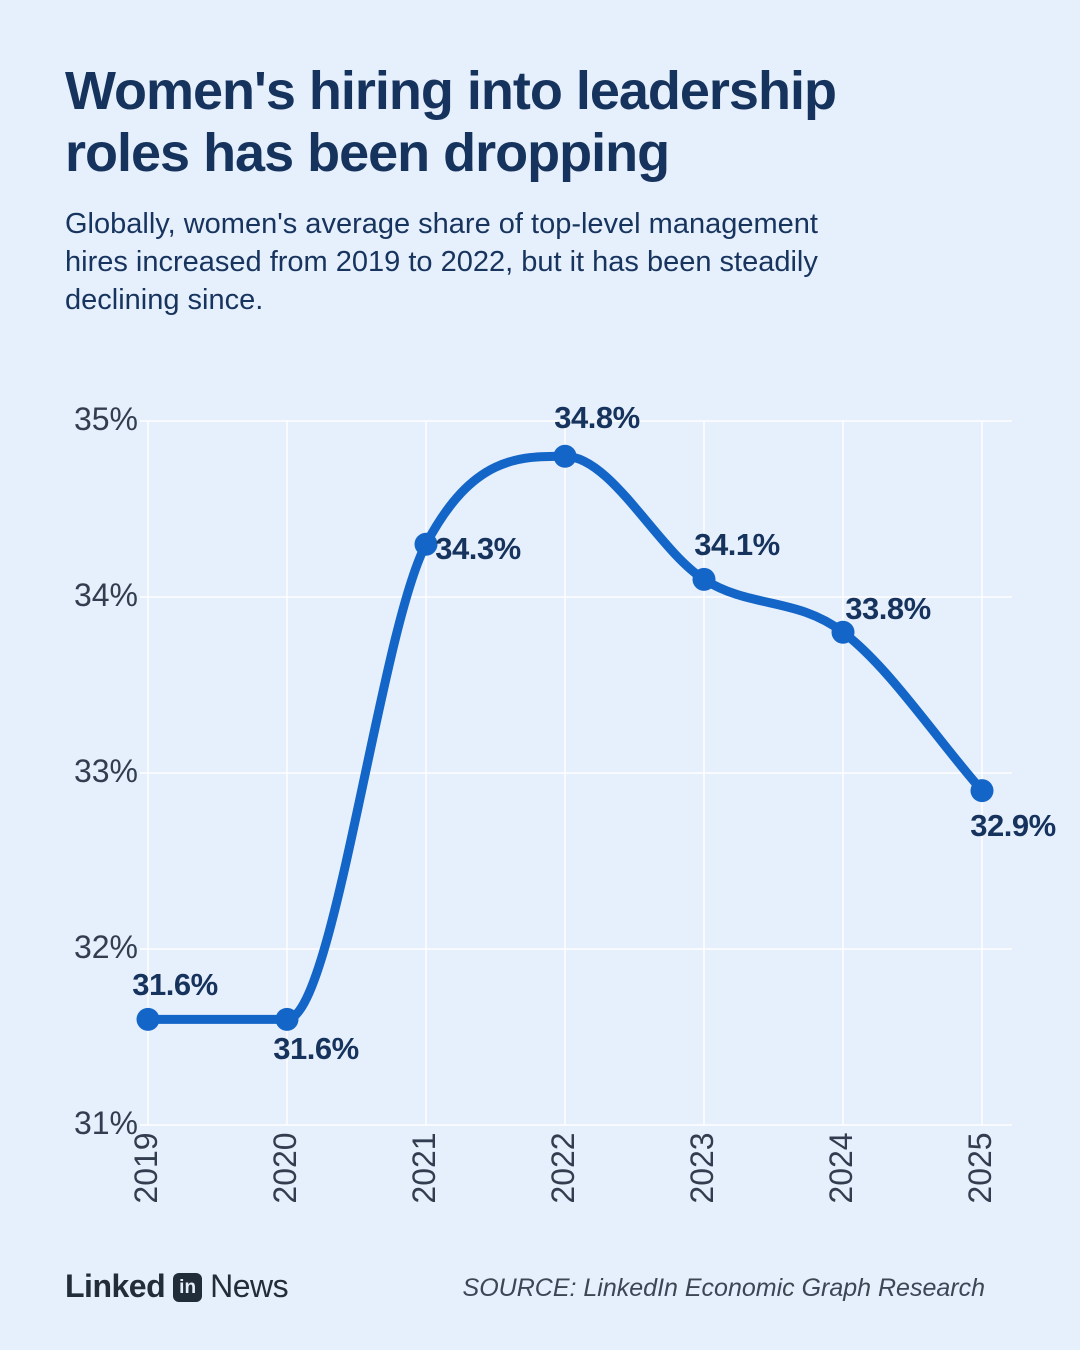  I want to click on page-title-line-2: roles has been dropping, so click(367, 153).